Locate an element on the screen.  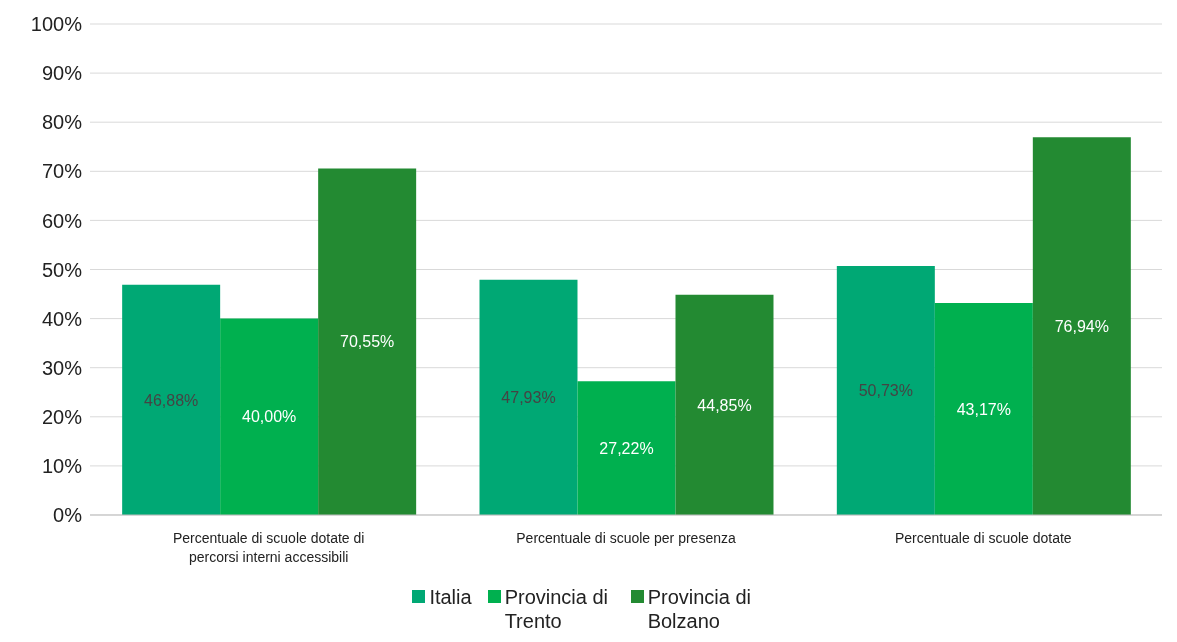
data-label: 70,55% is located at coordinates (367, 342).